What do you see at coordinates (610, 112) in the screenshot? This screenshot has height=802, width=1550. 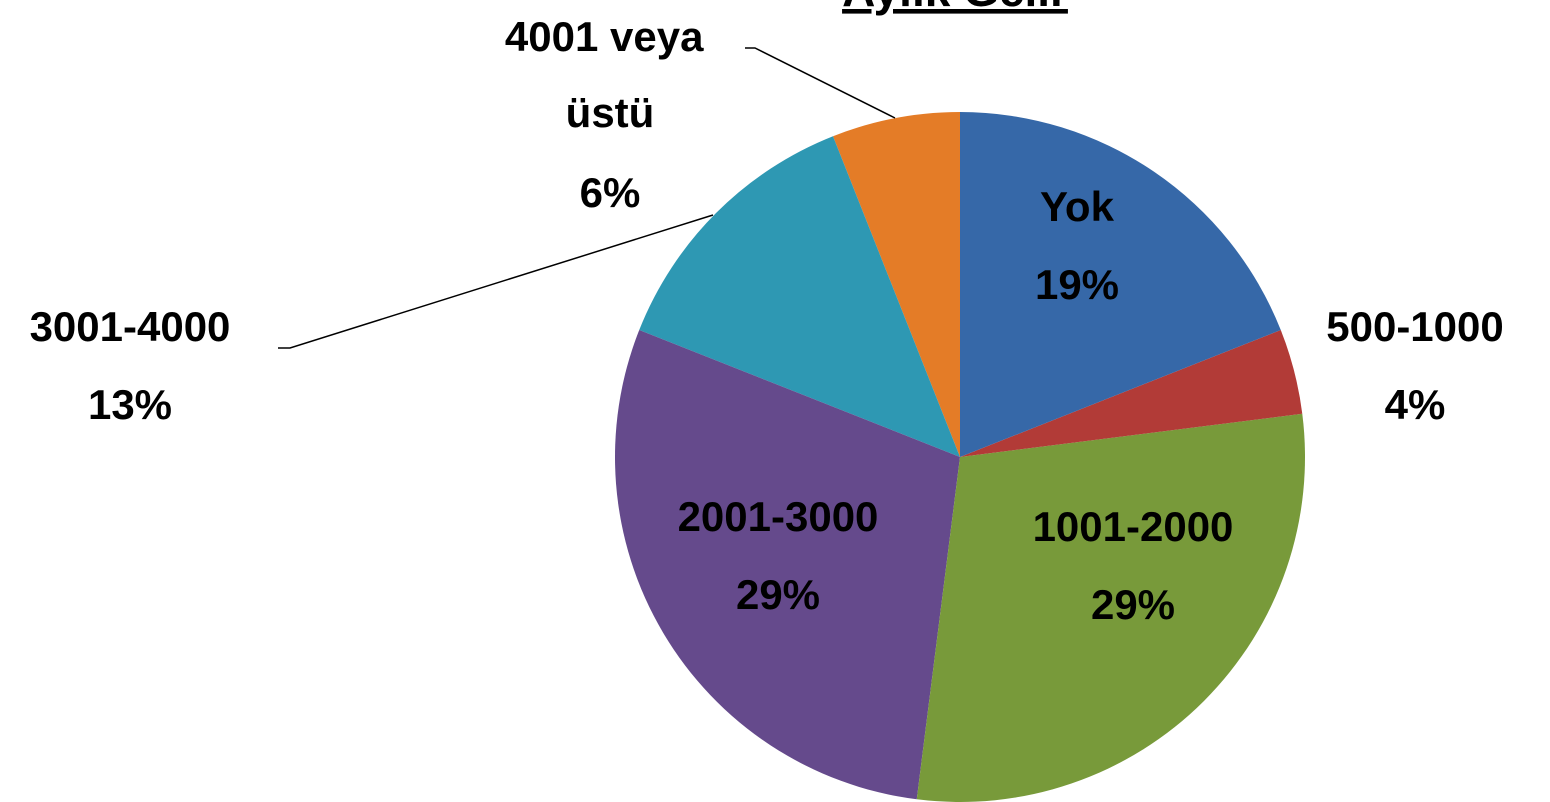 I see `label-line: üstü` at bounding box center [610, 112].